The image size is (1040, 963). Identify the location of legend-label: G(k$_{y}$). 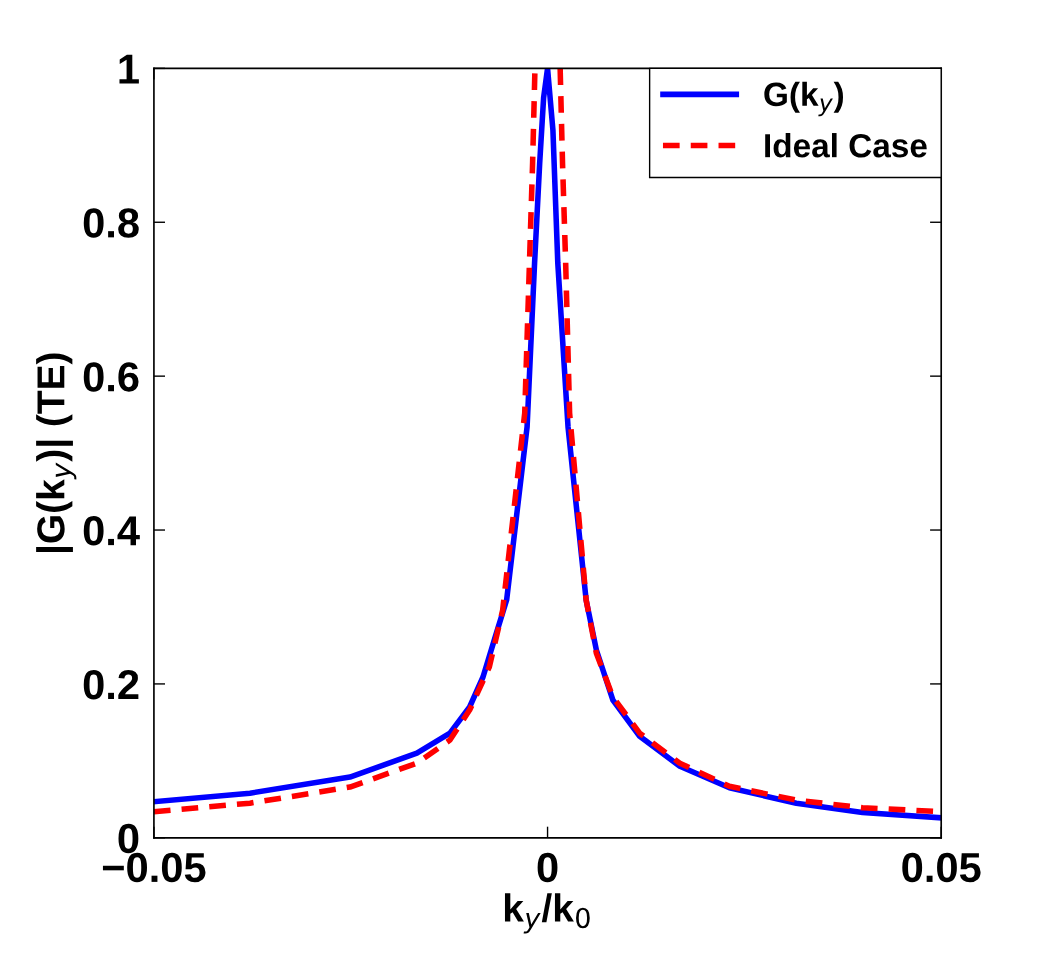
(804, 99).